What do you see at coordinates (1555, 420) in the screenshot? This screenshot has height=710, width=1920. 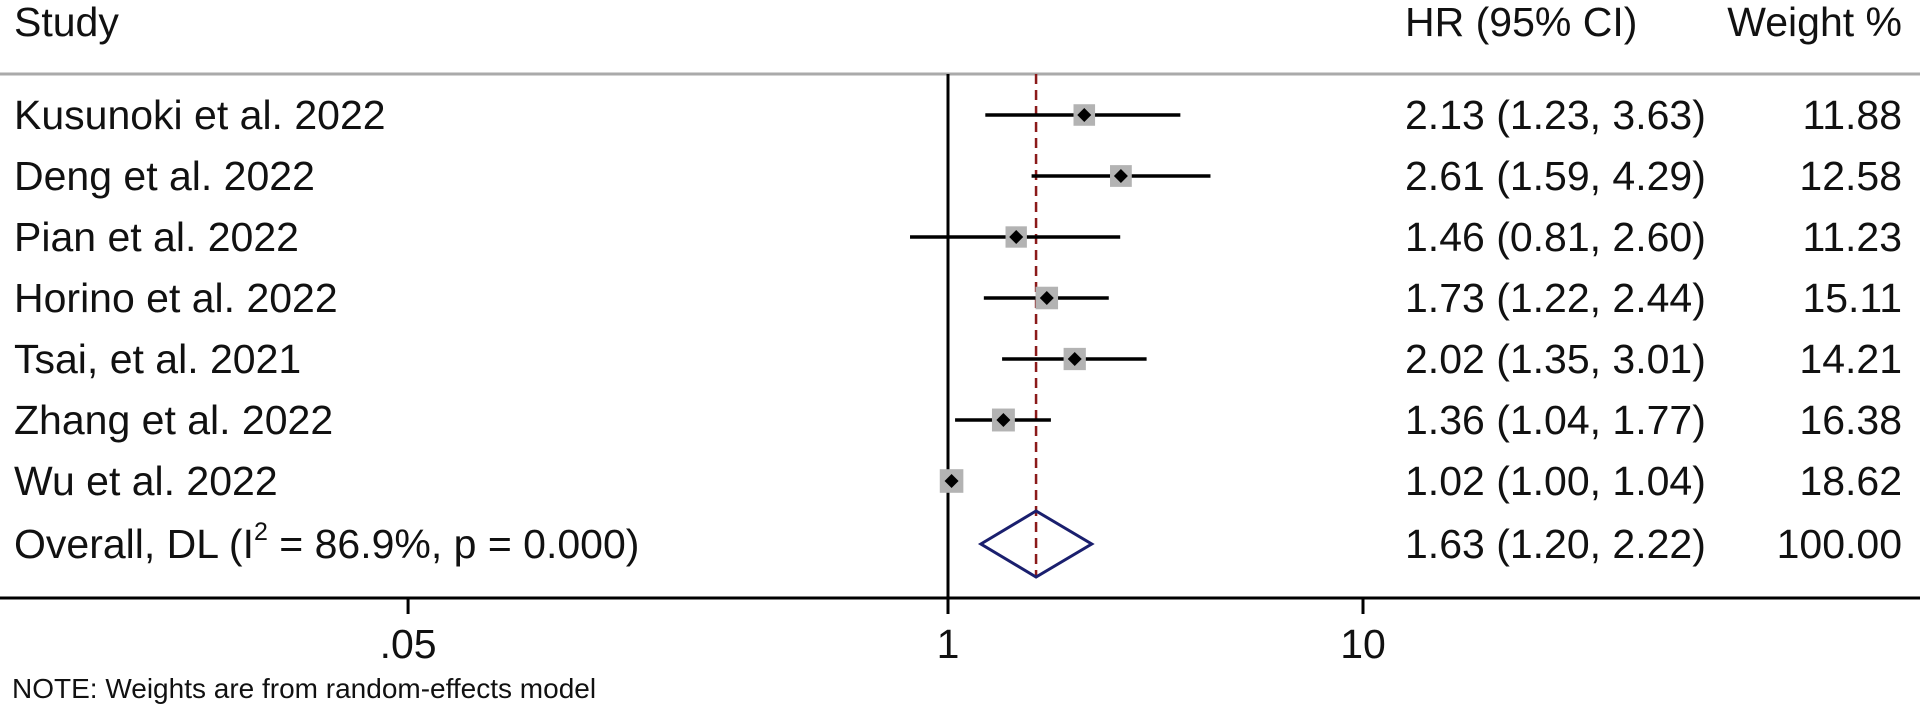 I see `study-hr-ci: 1.36 (1.04, 1.77)` at bounding box center [1555, 420].